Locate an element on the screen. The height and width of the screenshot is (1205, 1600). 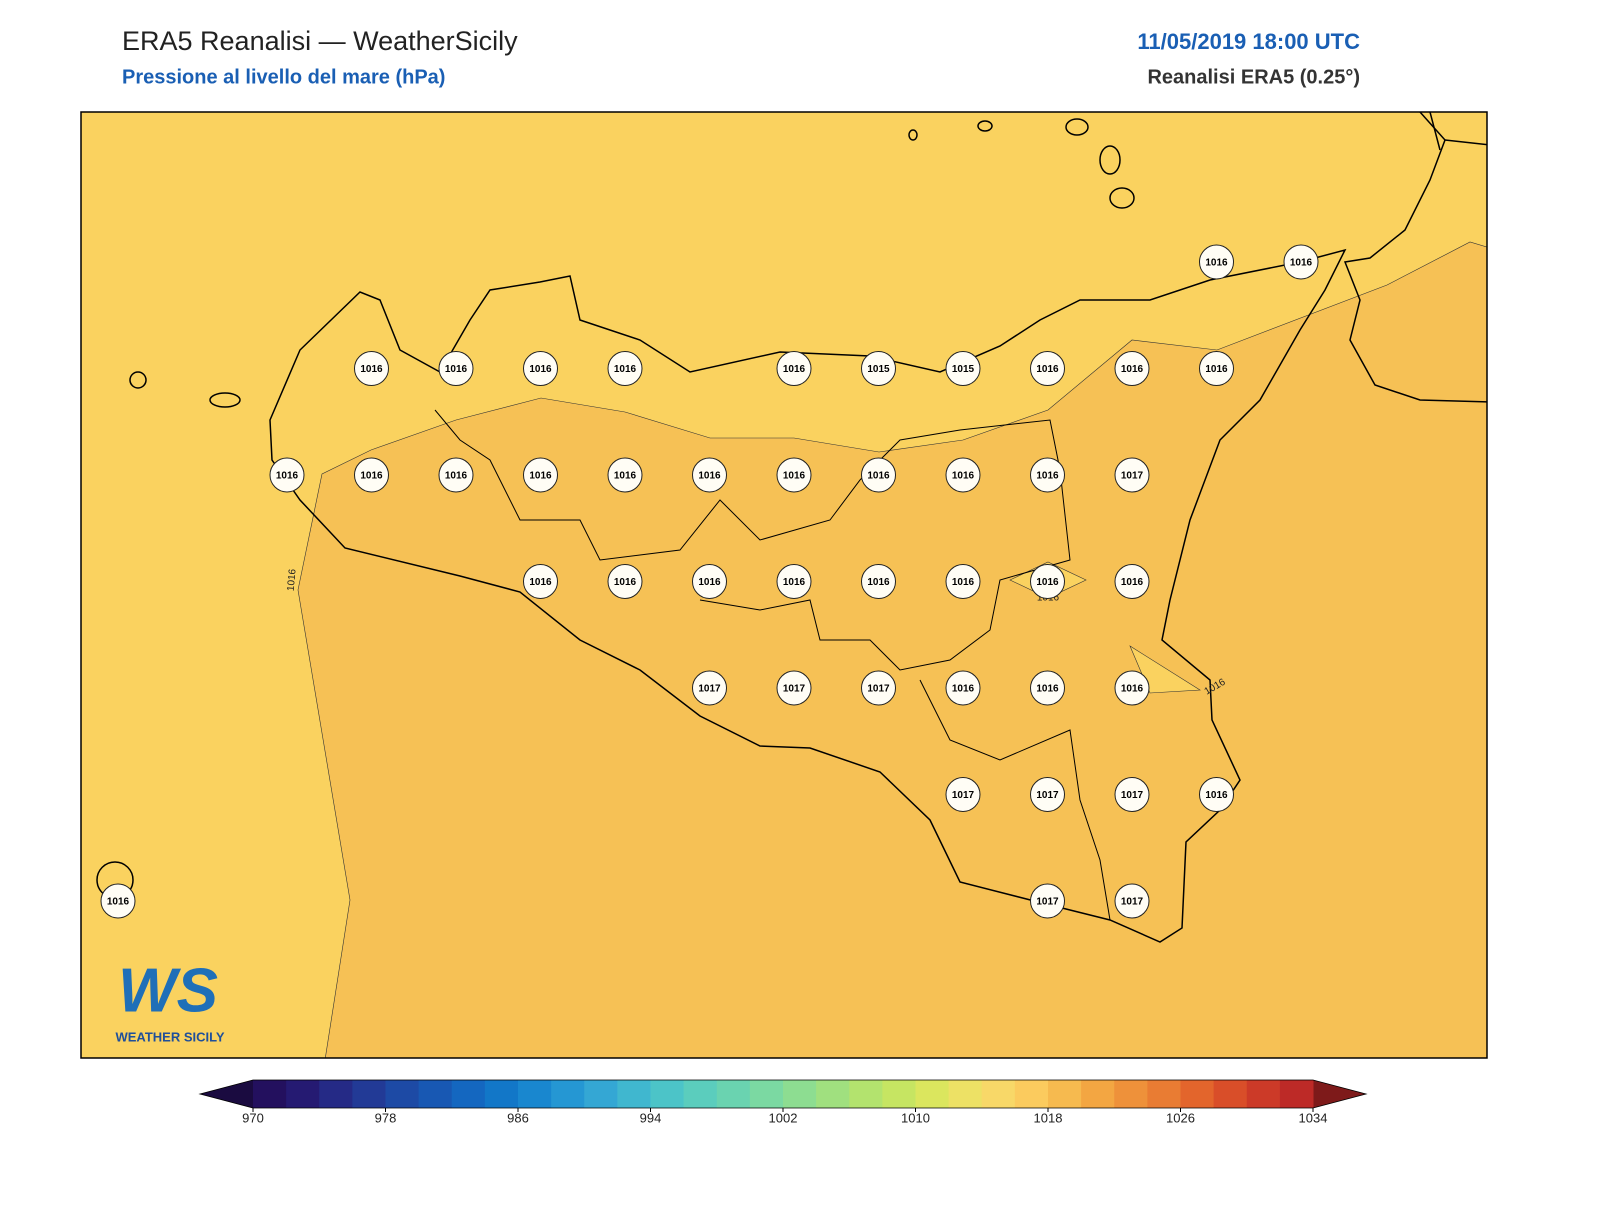
colorbar-tick-label: 1002 is located at coordinates (783, 1117).